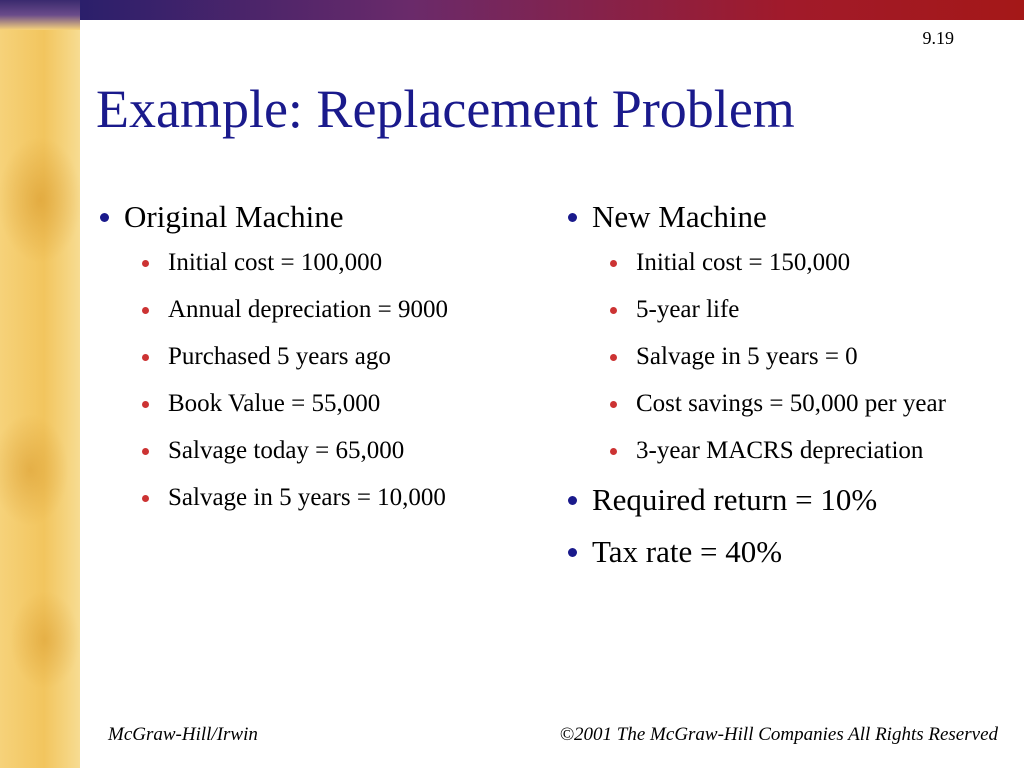  Describe the element at coordinates (40, 384) in the screenshot. I see `decorative-side-strip` at that location.